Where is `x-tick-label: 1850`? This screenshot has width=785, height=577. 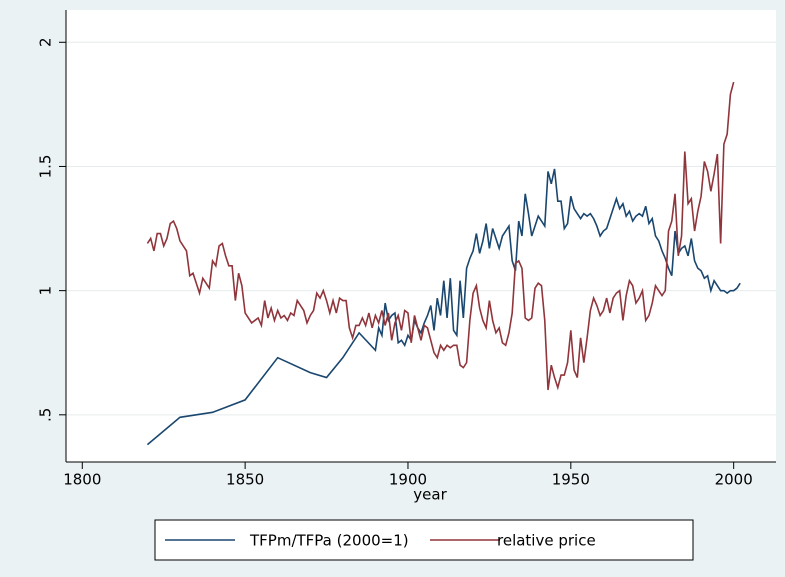
x-tick-label: 1850 is located at coordinates (245, 480).